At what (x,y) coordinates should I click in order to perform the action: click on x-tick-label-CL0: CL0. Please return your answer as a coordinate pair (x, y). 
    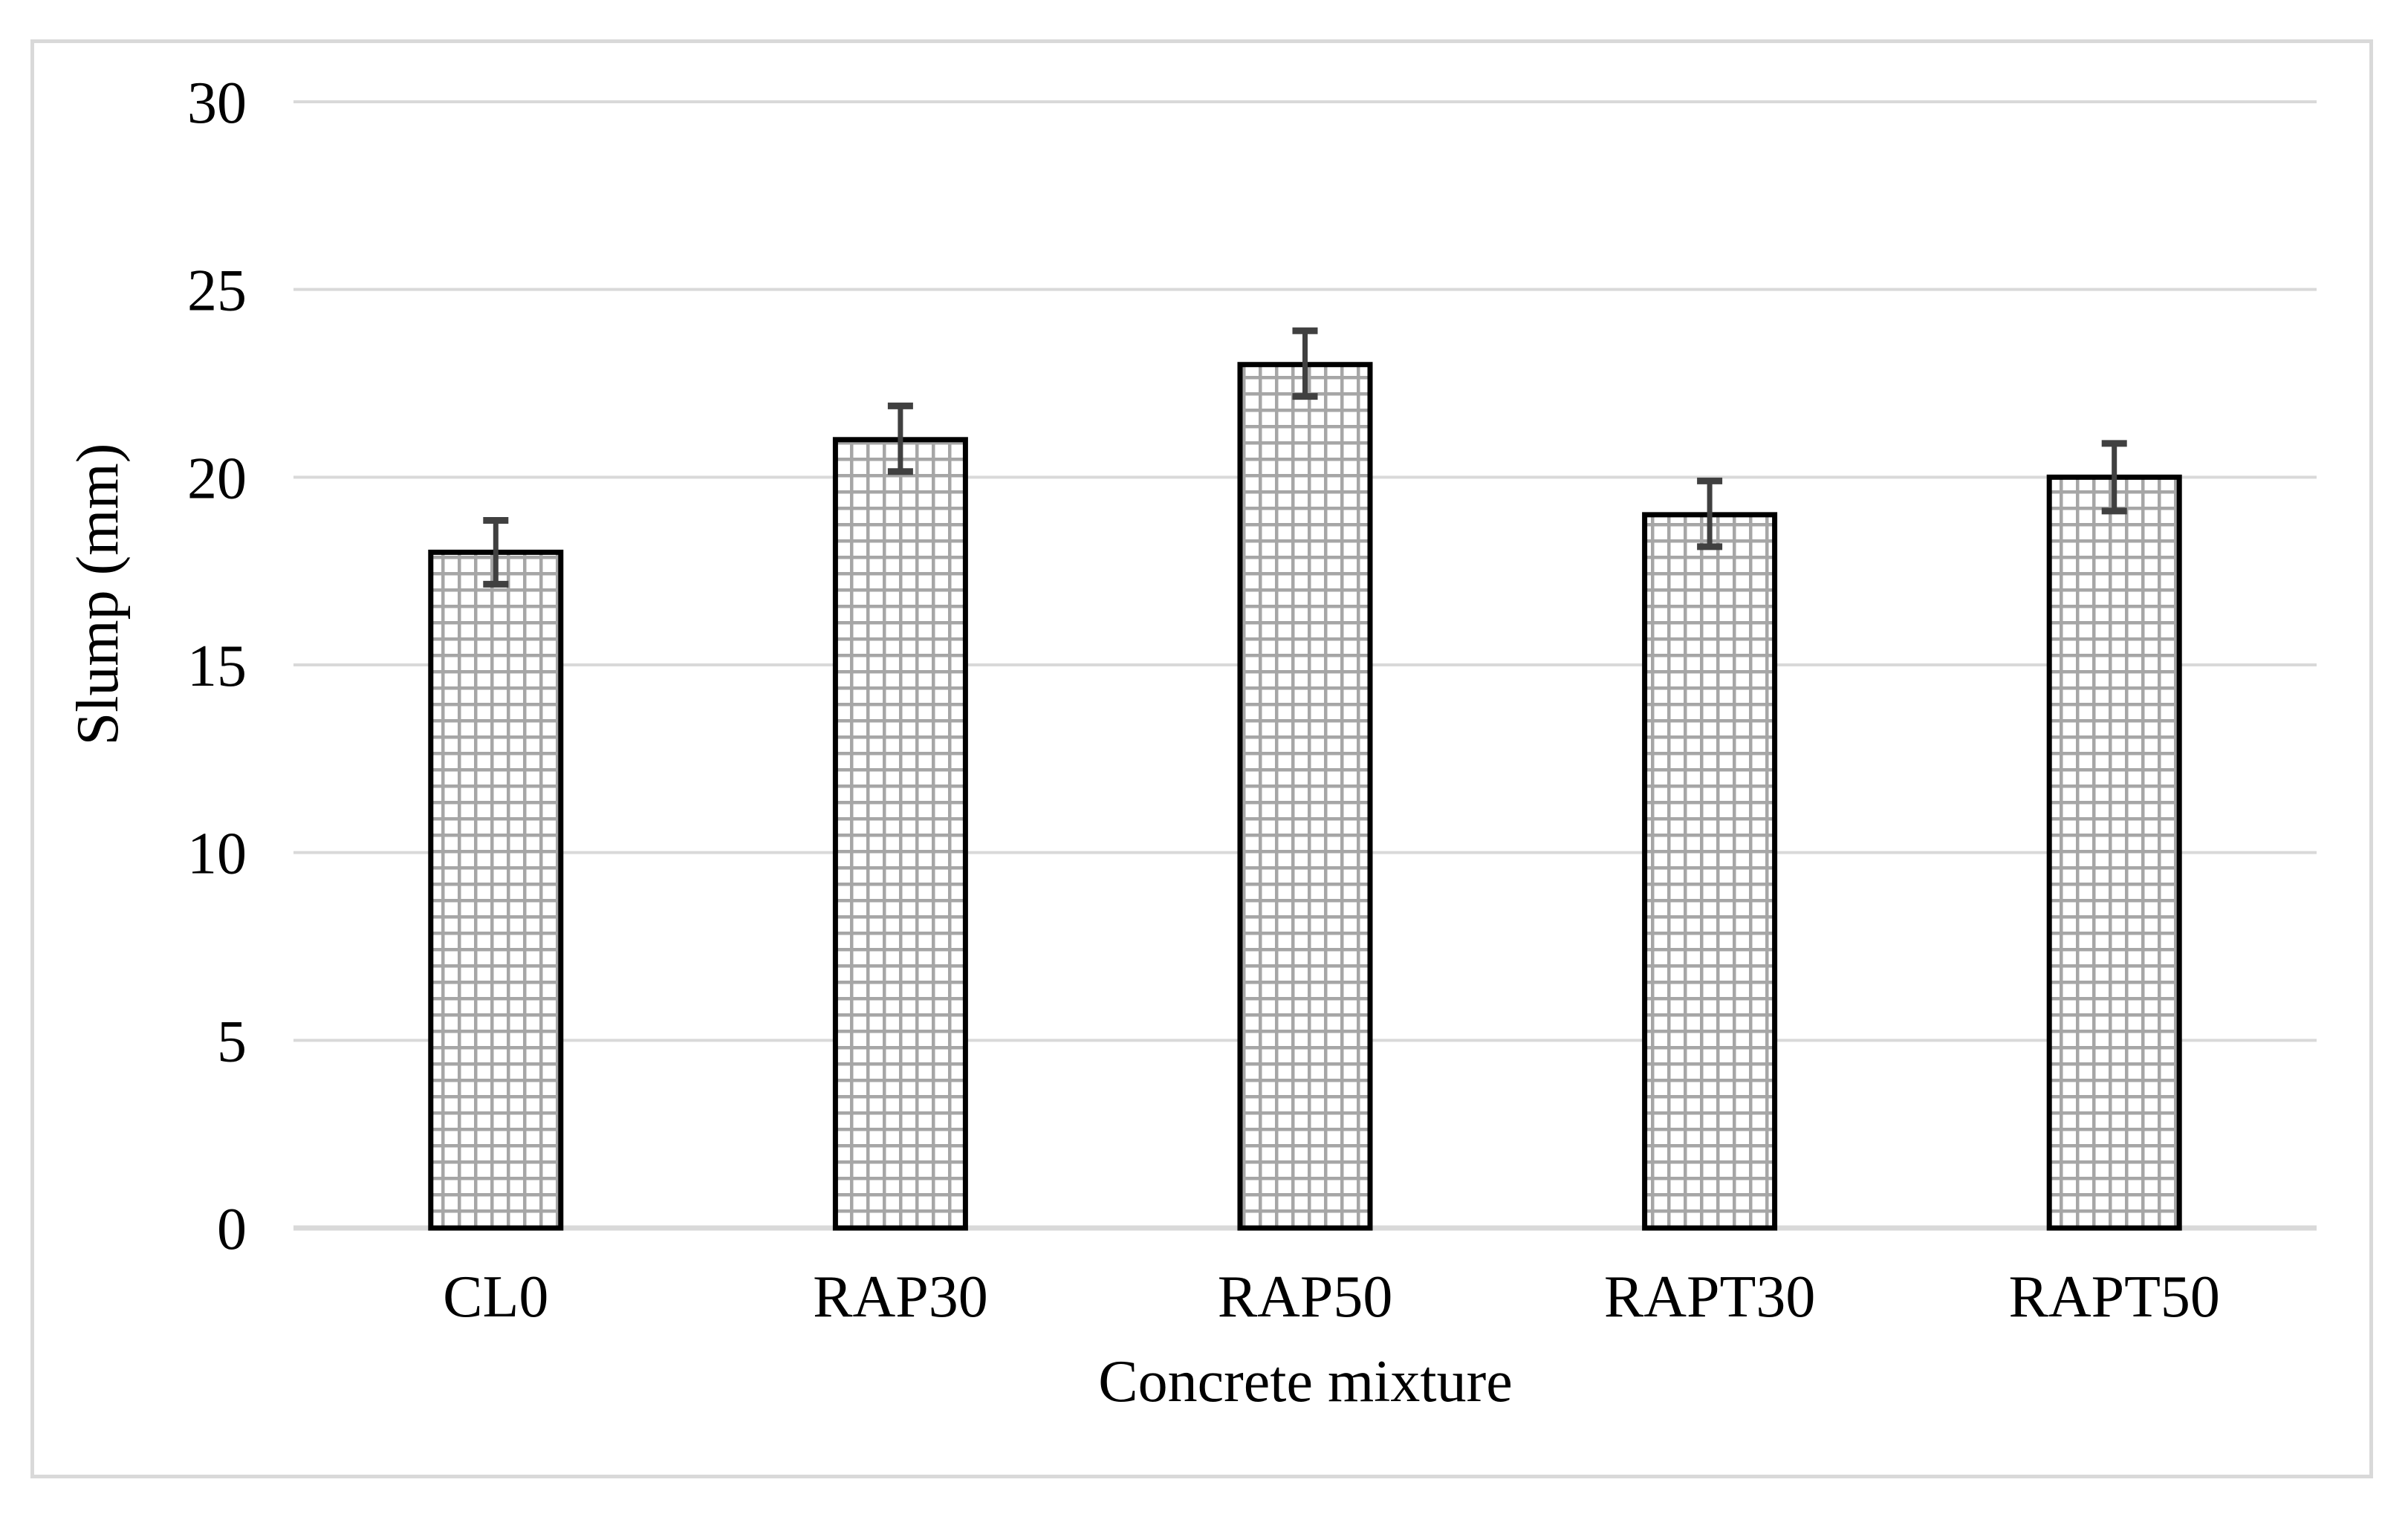
    Looking at the image, I should click on (495, 1297).